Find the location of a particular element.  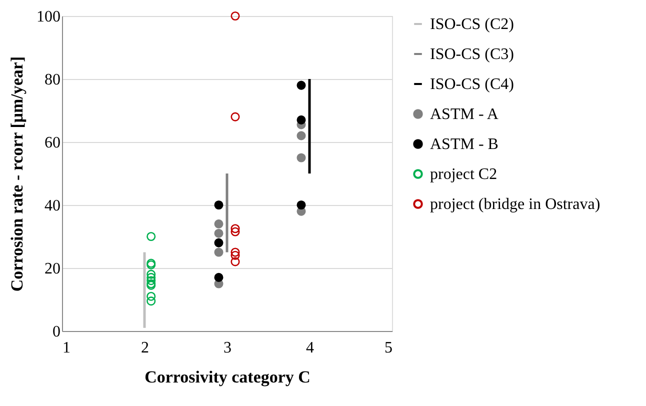

x-axis-title: Corrosivity category C is located at coordinates (227, 377).